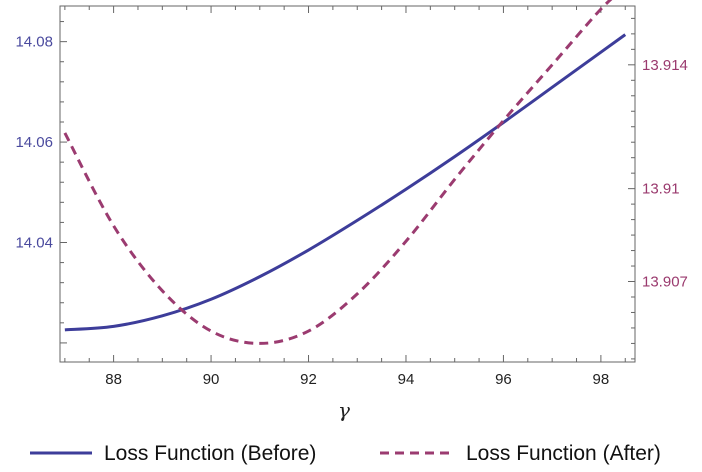 This screenshot has height=472, width=702. Describe the element at coordinates (665, 282) in the screenshot. I see `right-tick-label: 13.907` at that location.